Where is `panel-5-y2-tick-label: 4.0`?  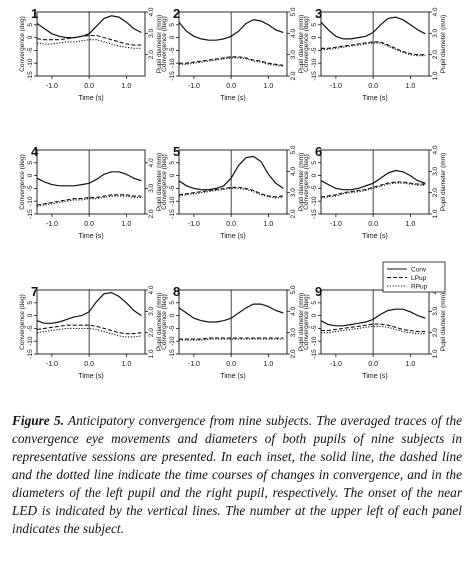
panel-5-y2-tick-label: 4.0 is located at coordinates (293, 170).